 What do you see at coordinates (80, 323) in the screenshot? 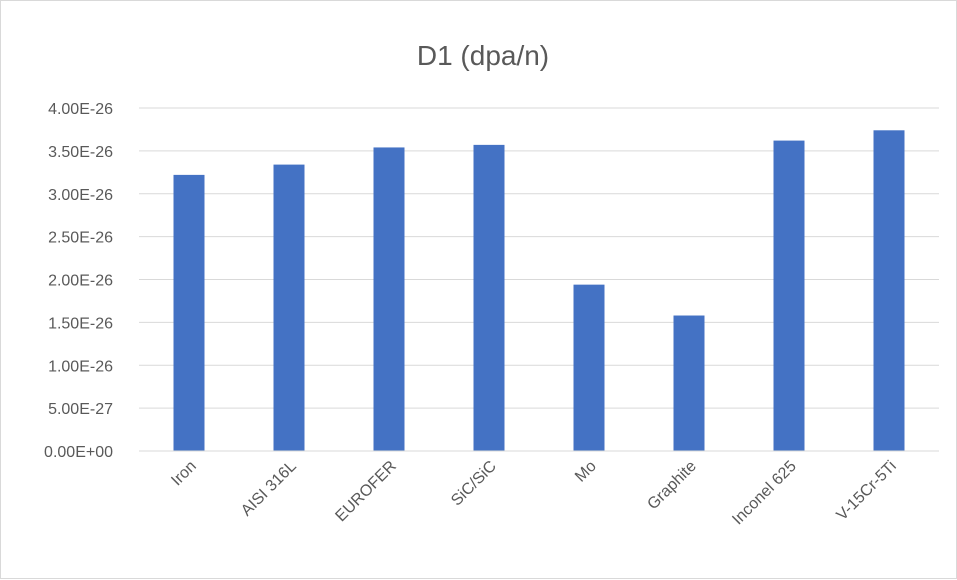
I see `y-tick-label: 1.50E-26` at bounding box center [80, 323].